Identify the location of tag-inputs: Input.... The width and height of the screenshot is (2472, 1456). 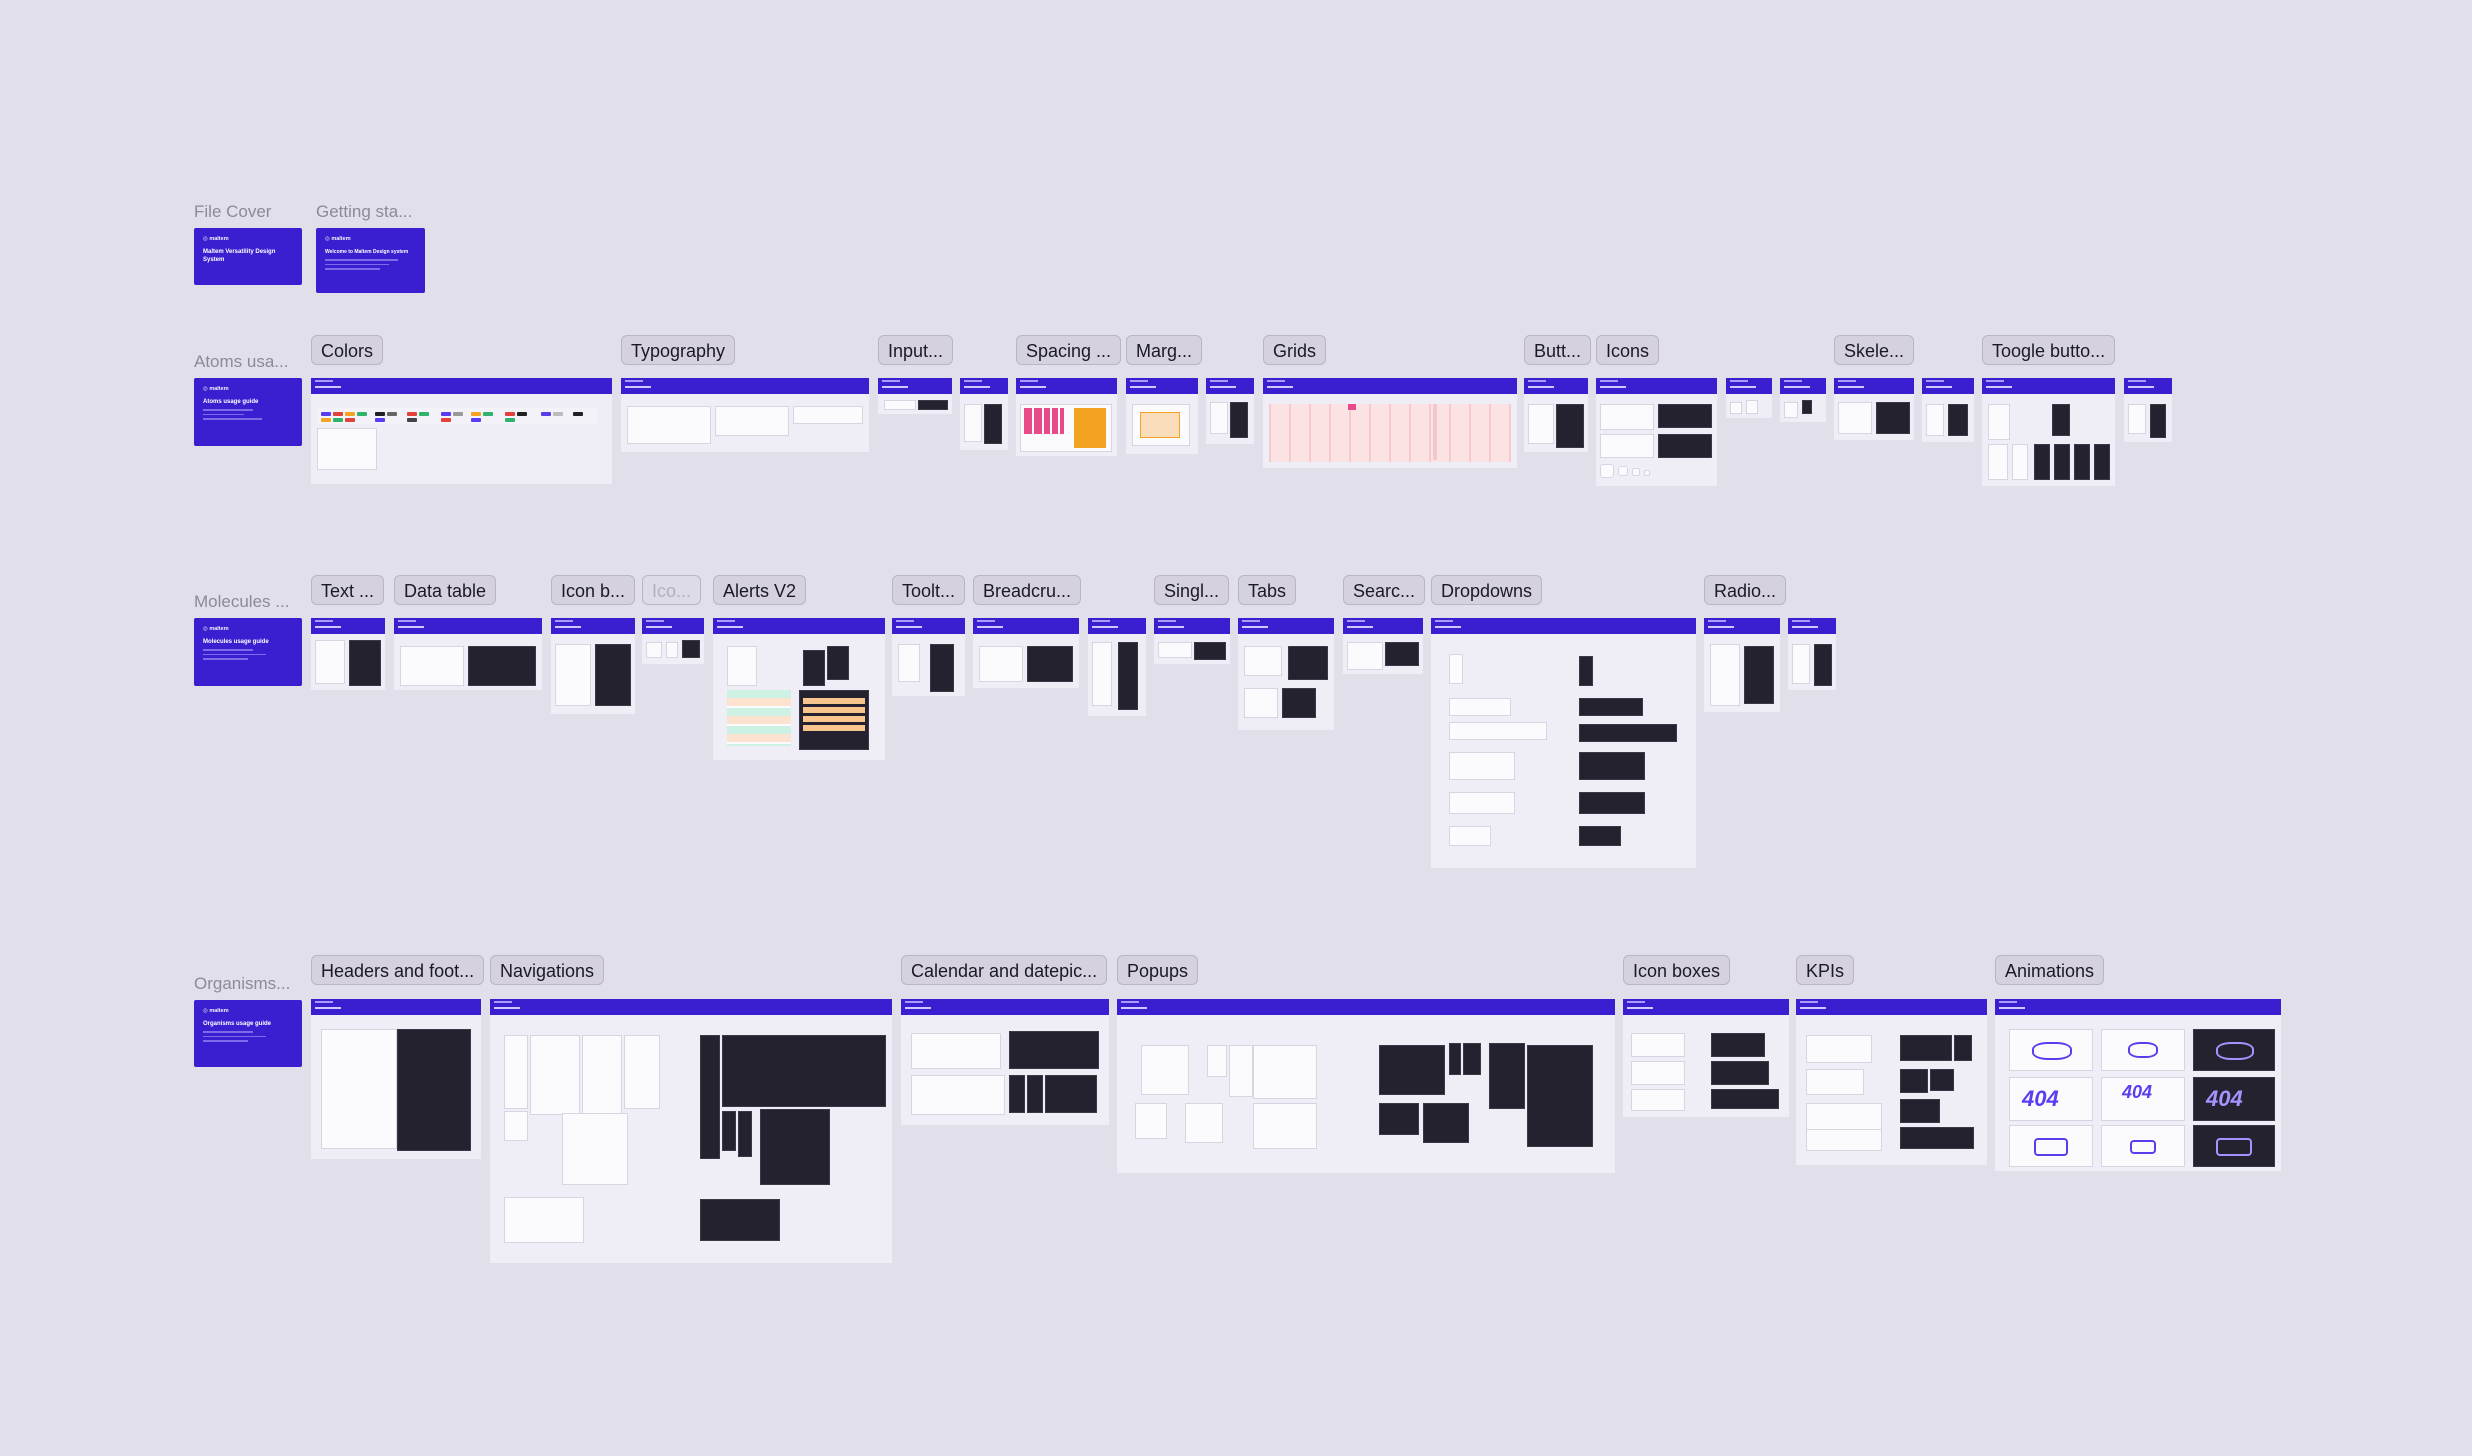
(916, 350).